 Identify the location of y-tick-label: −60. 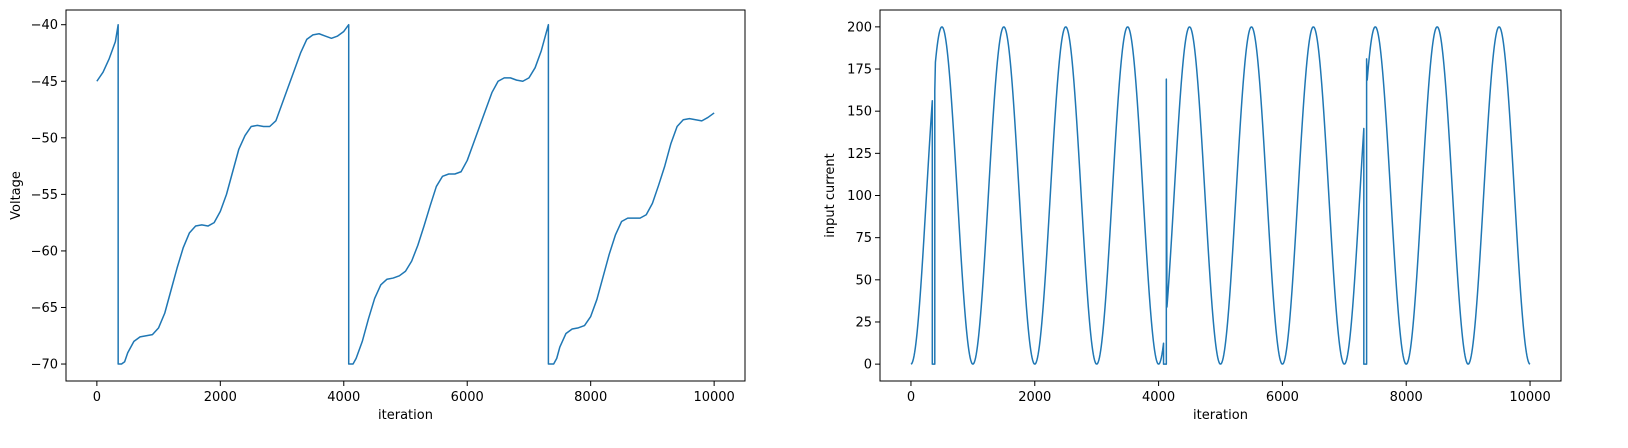
(44, 251).